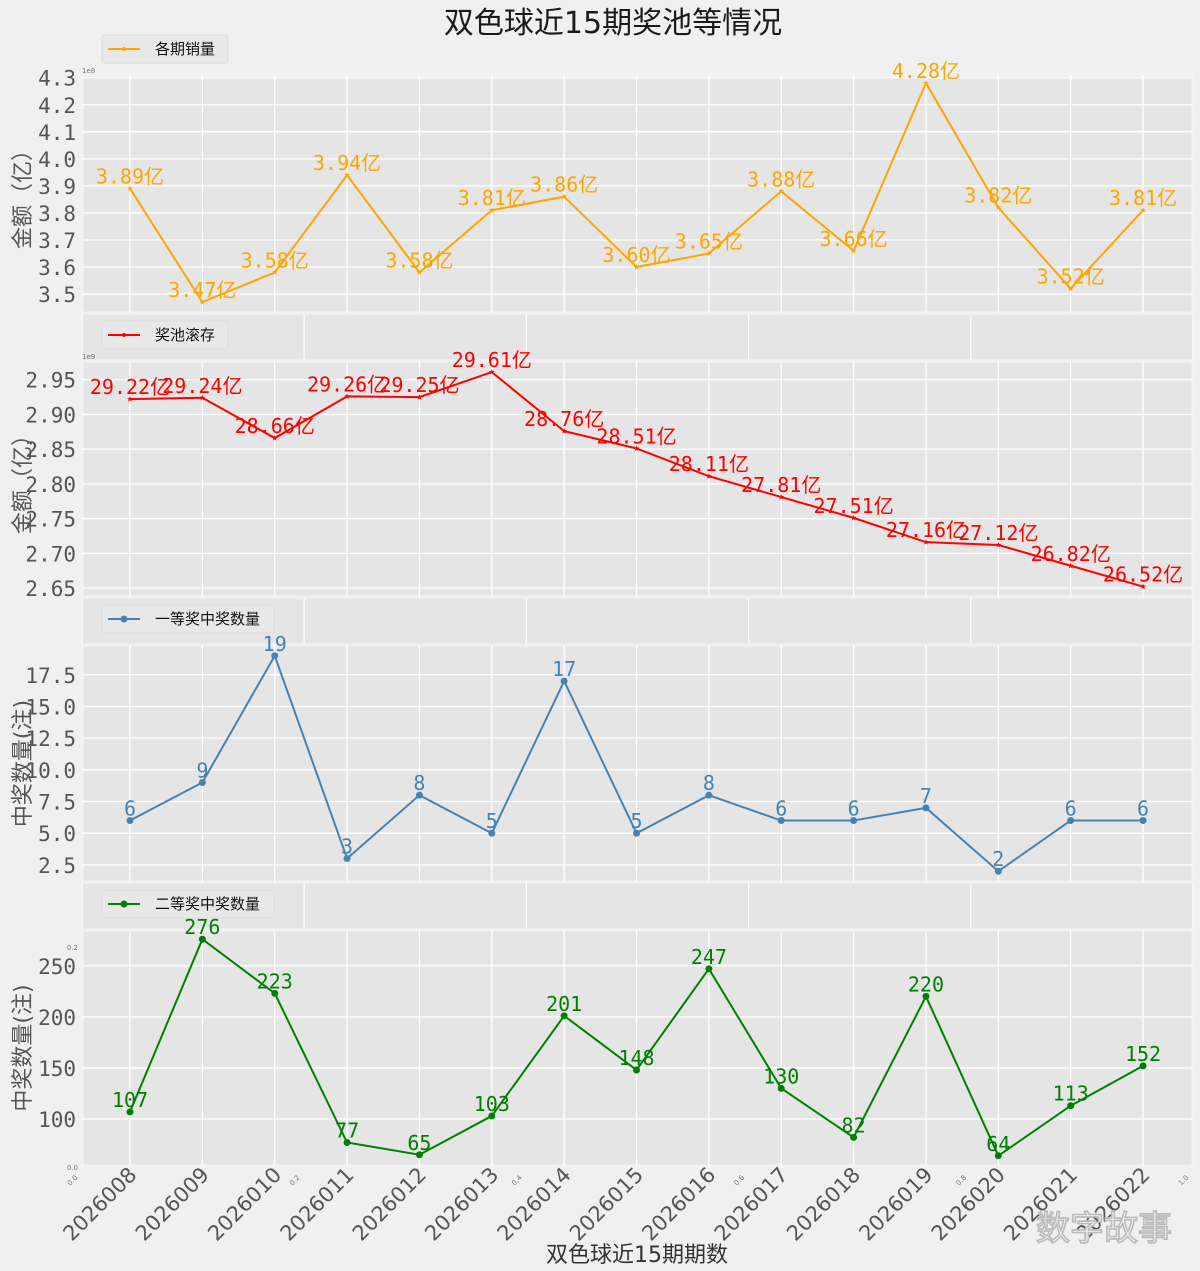 This screenshot has height=1271, width=1200. I want to click on data-label: 29.61亿, so click(492, 360).